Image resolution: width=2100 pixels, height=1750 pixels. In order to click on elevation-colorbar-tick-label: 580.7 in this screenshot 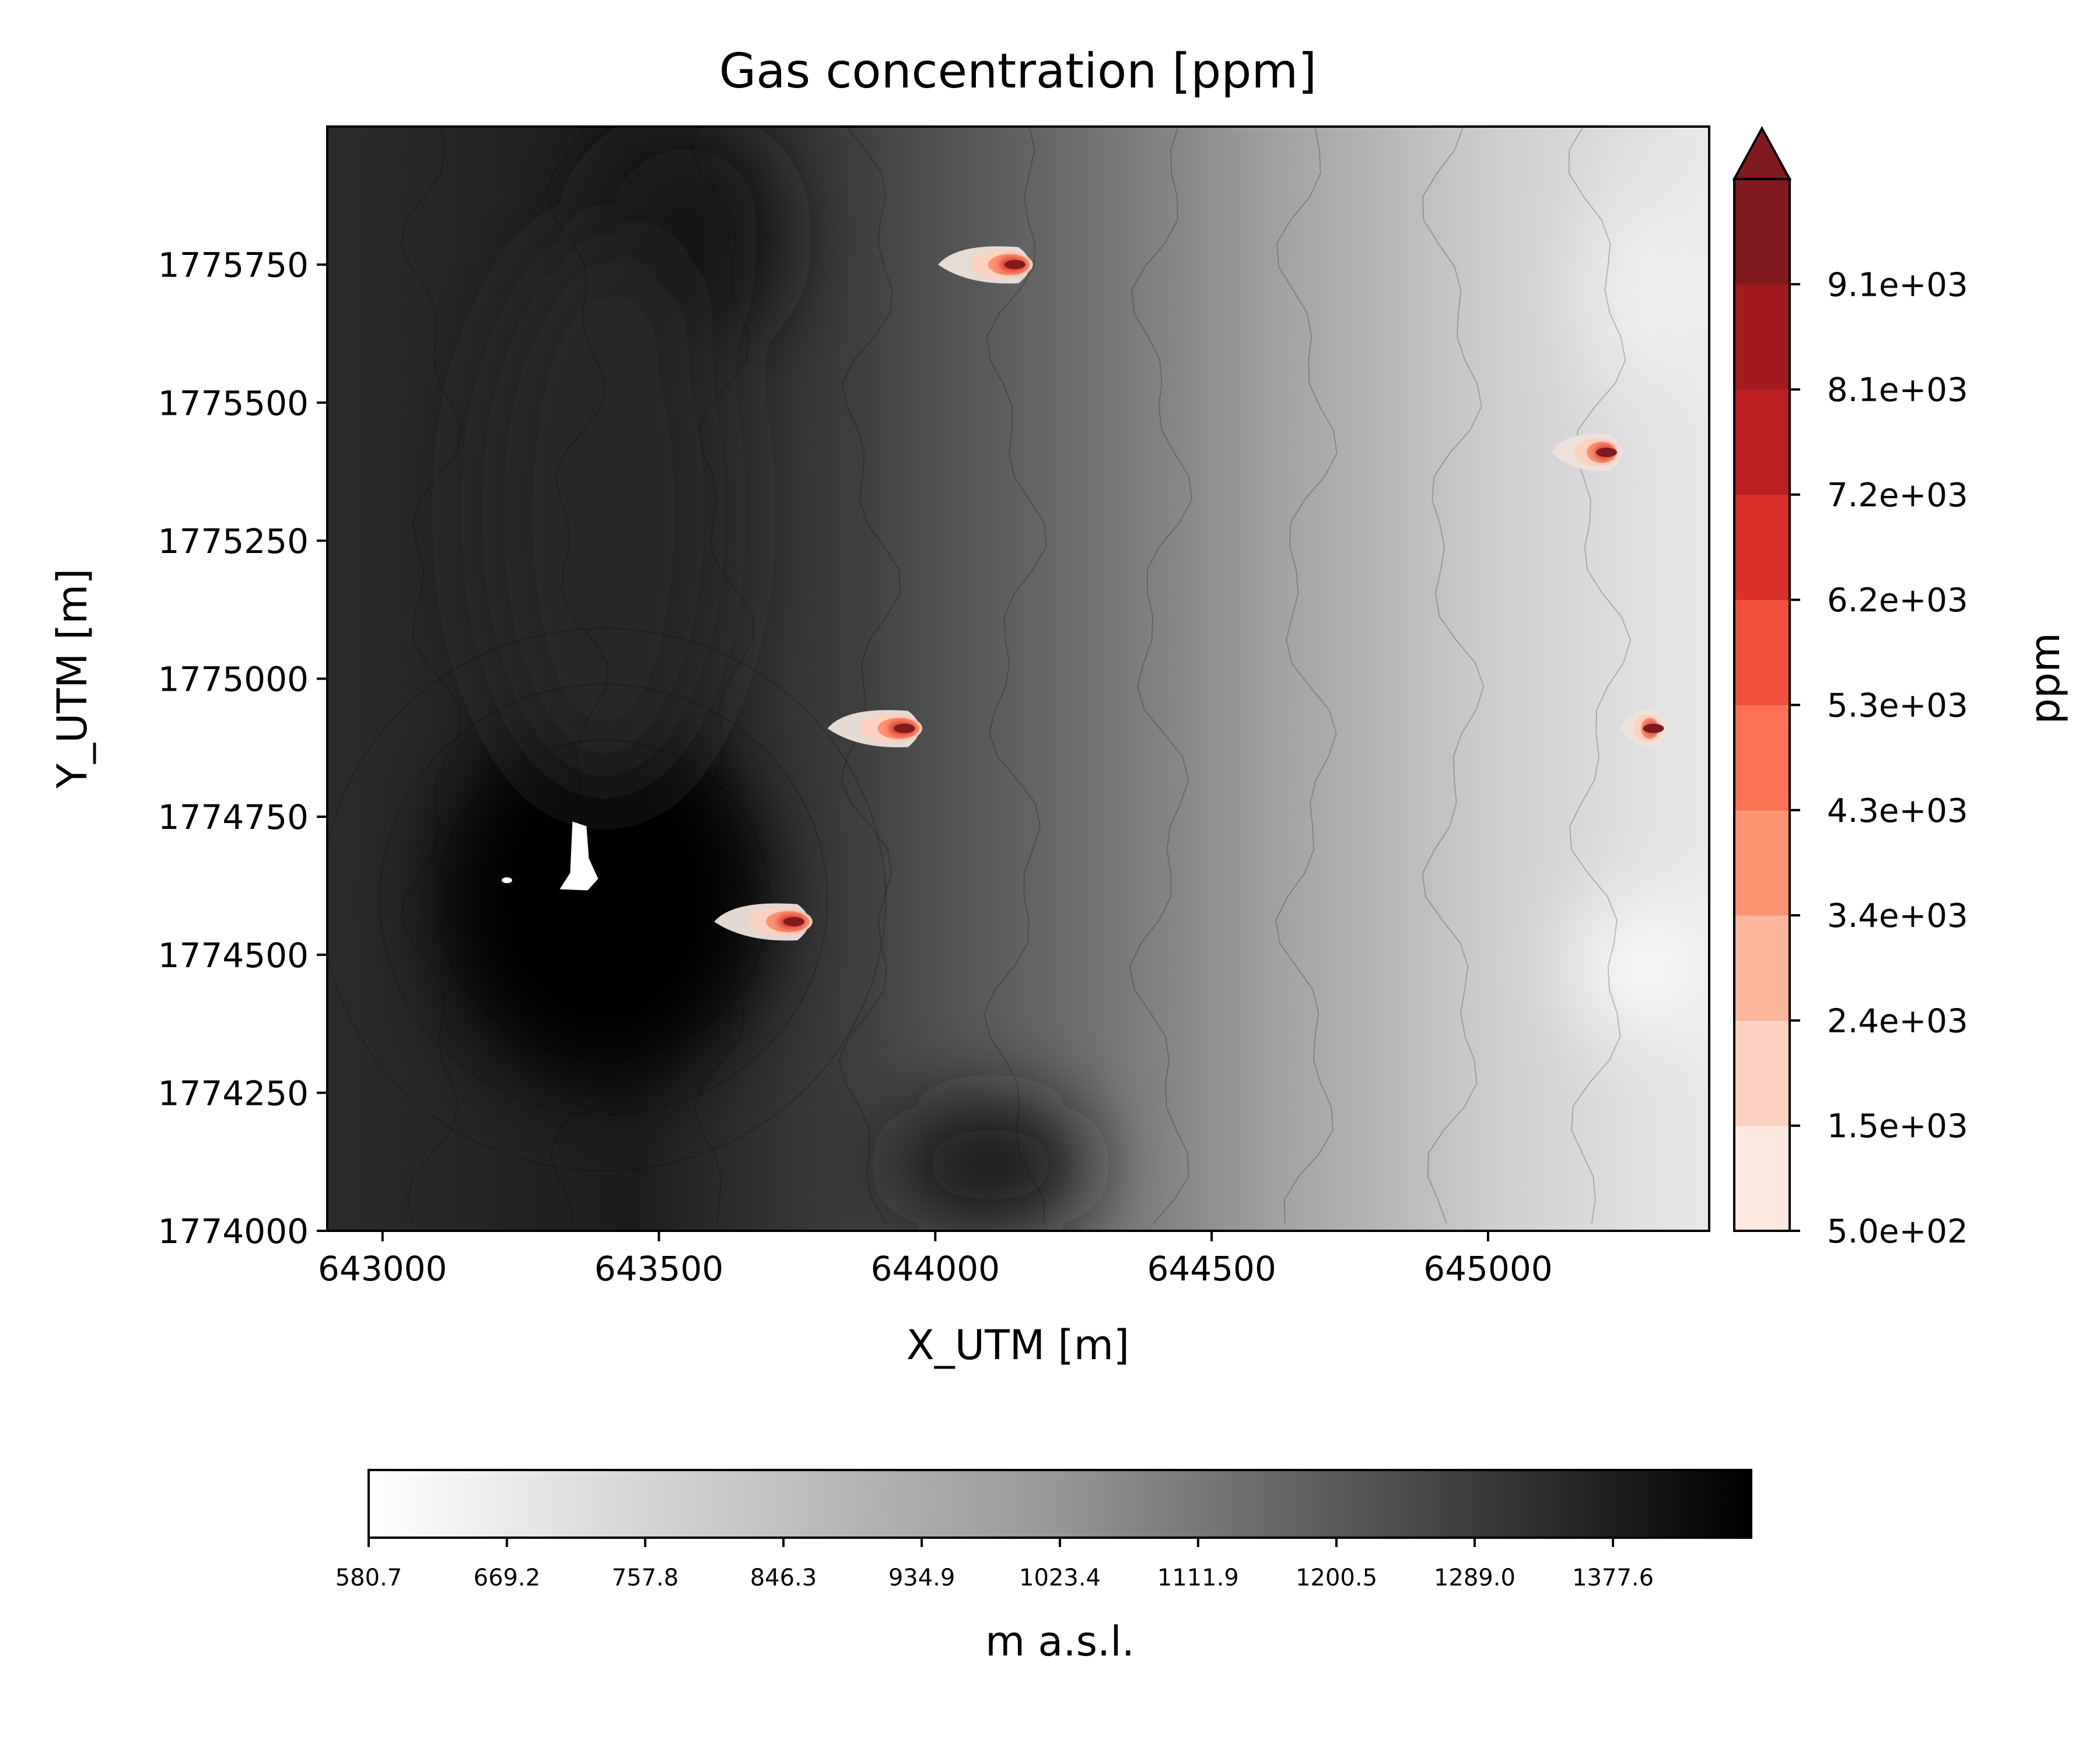, I will do `click(368, 1577)`.